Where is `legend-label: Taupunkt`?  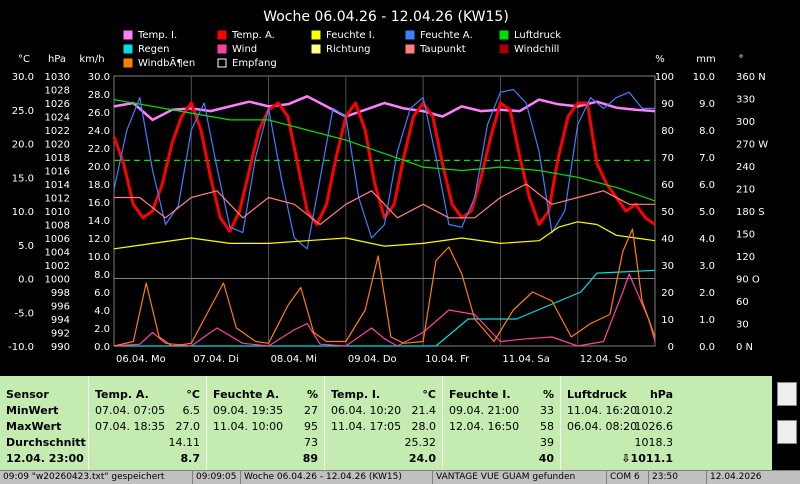
legend-label: Taupunkt is located at coordinates (442, 49).